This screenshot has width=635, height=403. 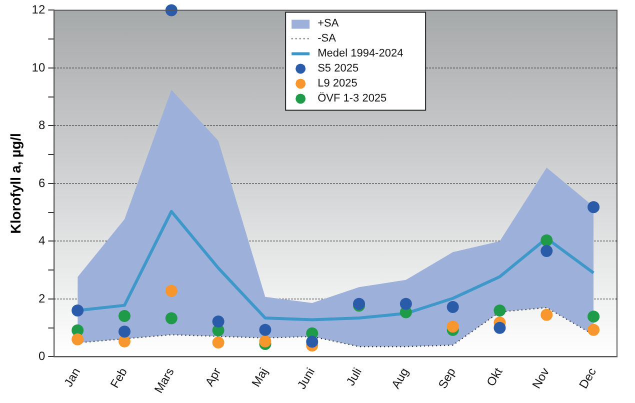 What do you see at coordinates (213, 377) in the screenshot?
I see `x-tick-label: Apr` at bounding box center [213, 377].